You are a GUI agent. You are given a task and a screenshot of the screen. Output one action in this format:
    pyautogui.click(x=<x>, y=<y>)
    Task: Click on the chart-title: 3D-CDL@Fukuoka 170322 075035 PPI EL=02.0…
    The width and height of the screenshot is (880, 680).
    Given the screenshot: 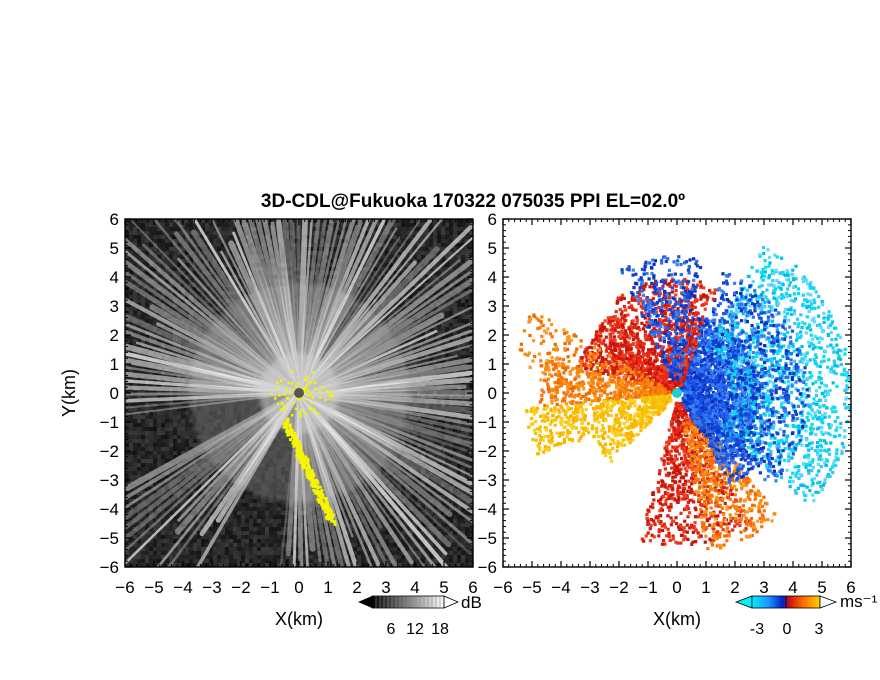 What is the action you would take?
    pyautogui.click(x=473, y=201)
    